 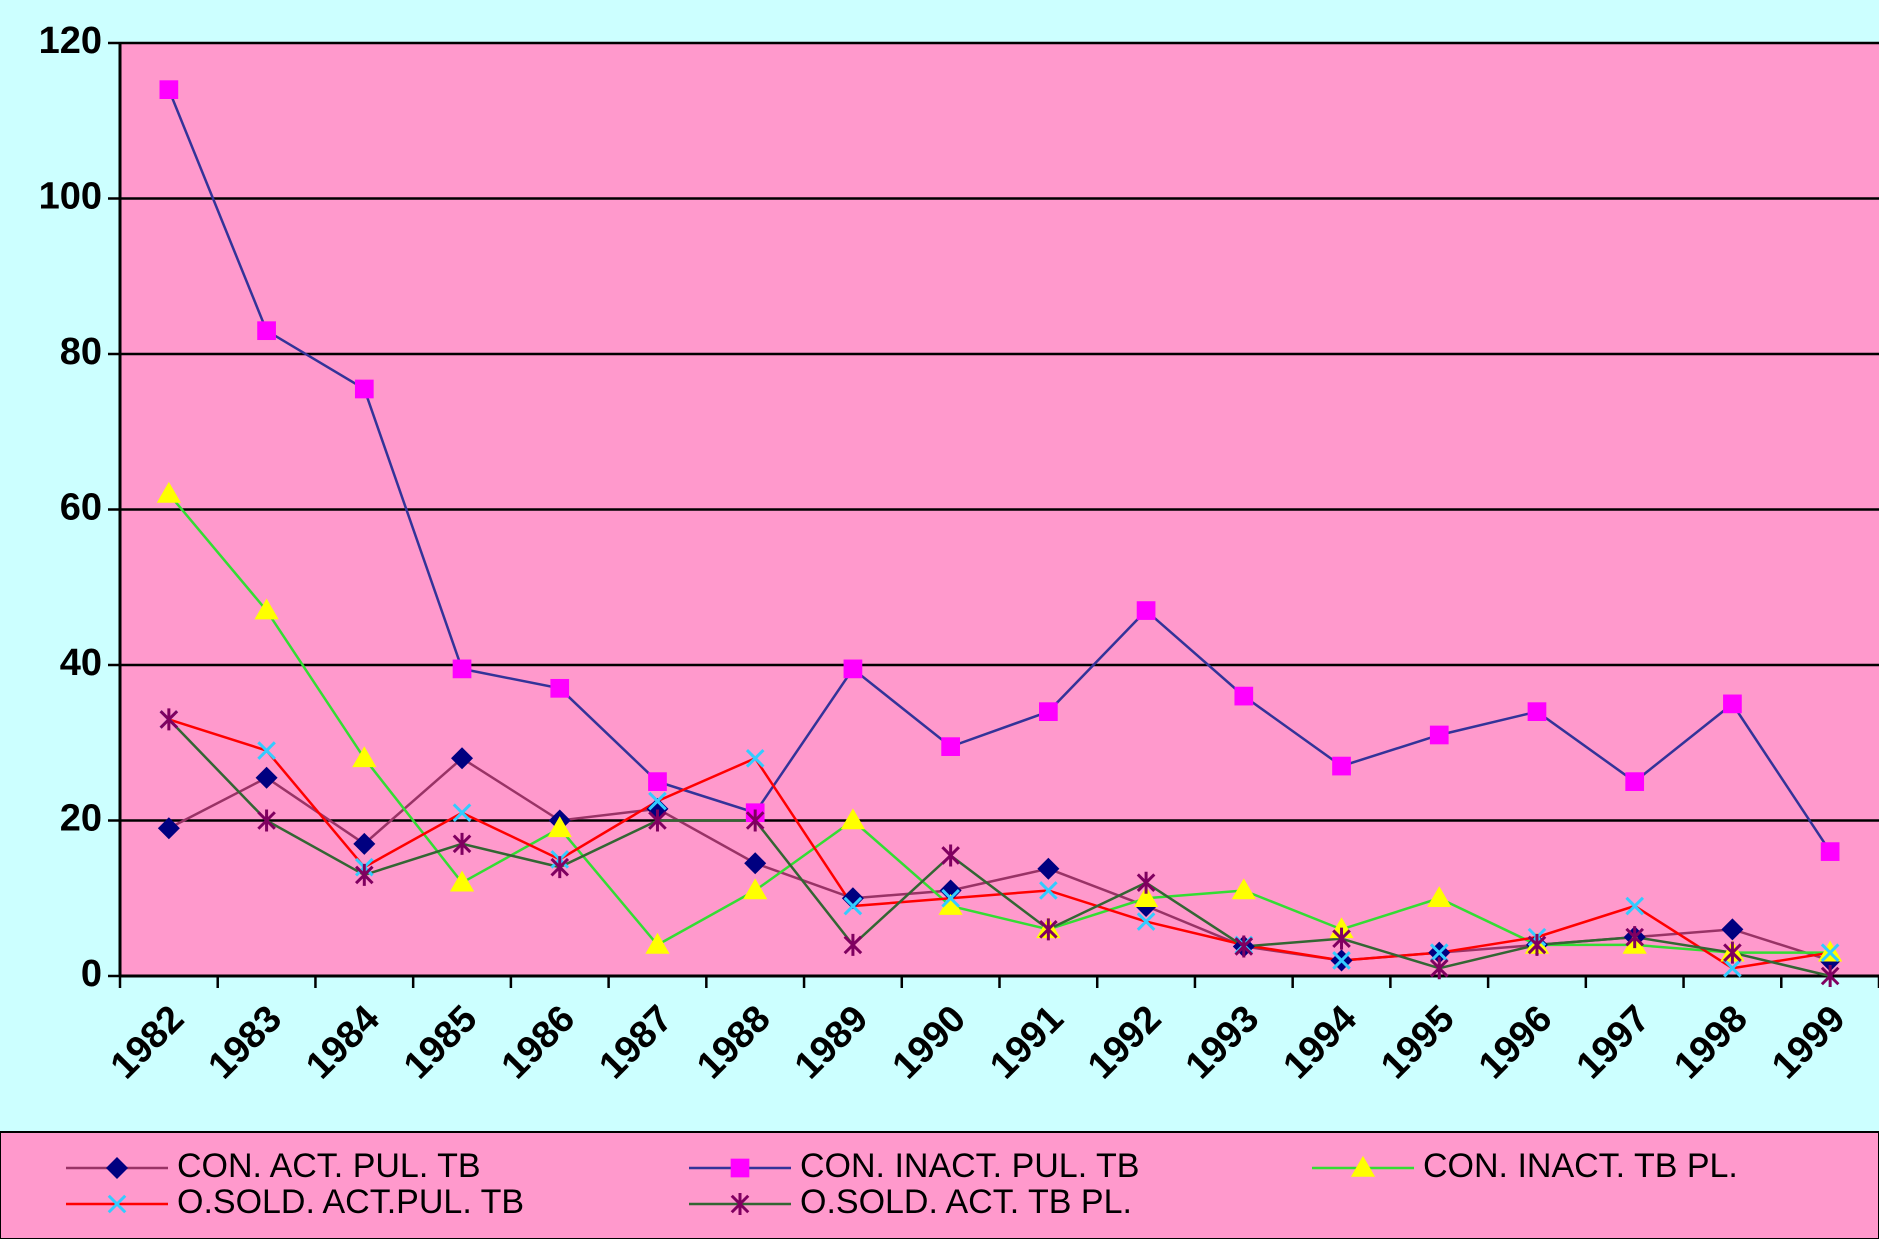 What do you see at coordinates (70, 41) in the screenshot?
I see `y-tick-label: 120` at bounding box center [70, 41].